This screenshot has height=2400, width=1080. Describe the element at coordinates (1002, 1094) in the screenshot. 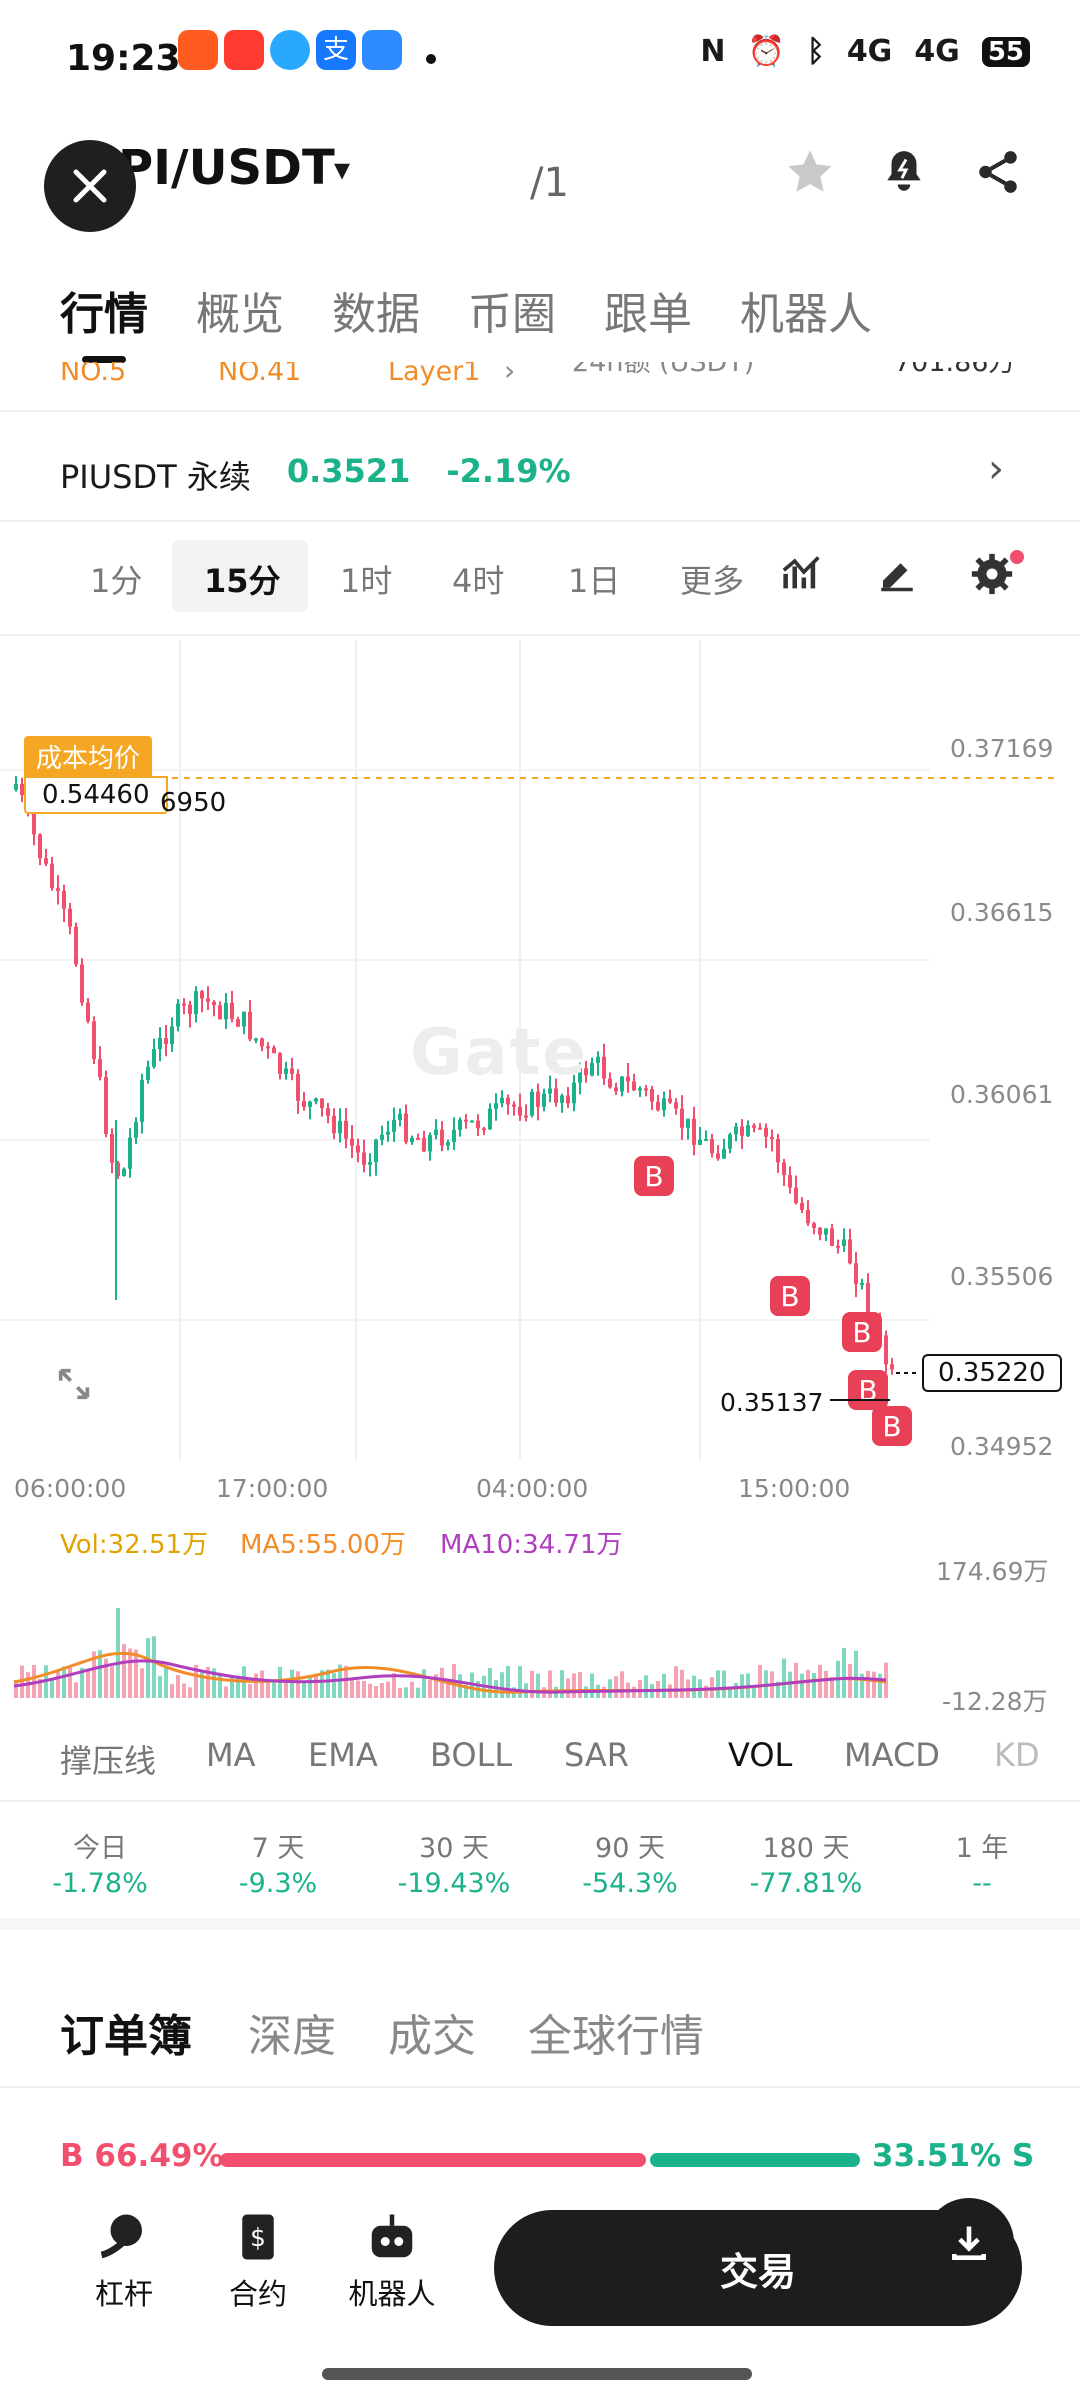

I see `price-axis-label: 0.36061` at that location.